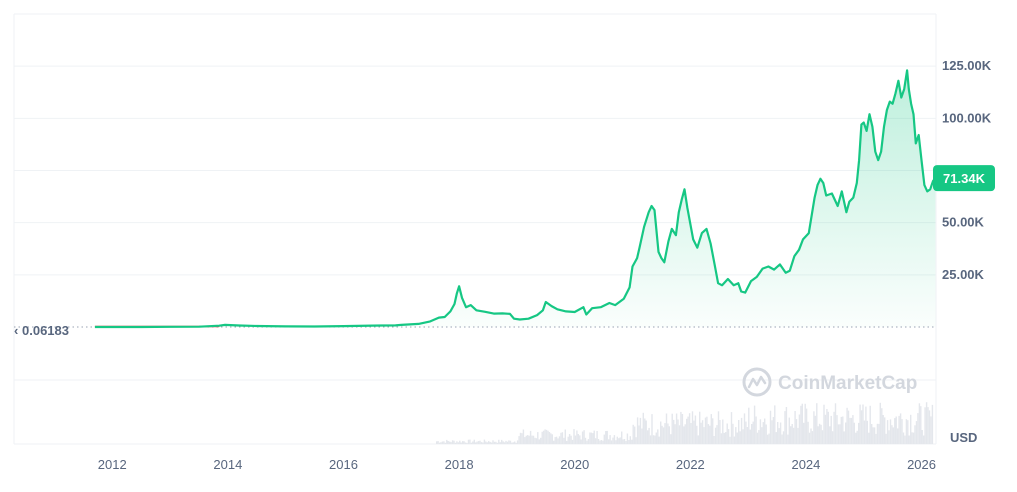 The height and width of the screenshot is (492, 1017). What do you see at coordinates (685, 423) in the screenshot?
I see `volume-bars` at bounding box center [685, 423].